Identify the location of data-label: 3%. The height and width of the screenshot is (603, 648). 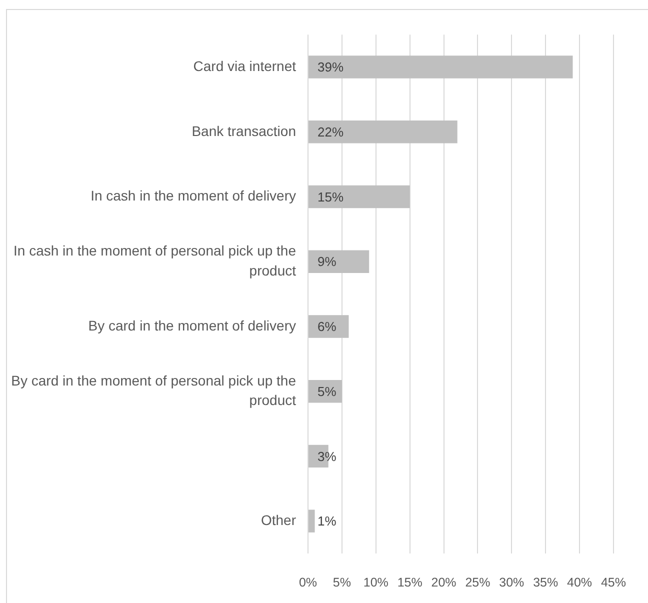
(327, 456).